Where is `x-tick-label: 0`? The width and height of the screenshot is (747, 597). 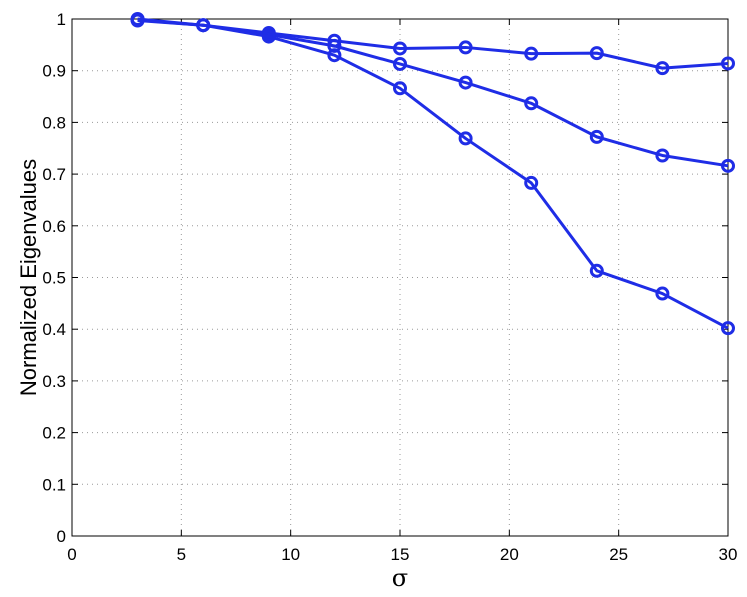 x-tick-label: 0 is located at coordinates (71, 554).